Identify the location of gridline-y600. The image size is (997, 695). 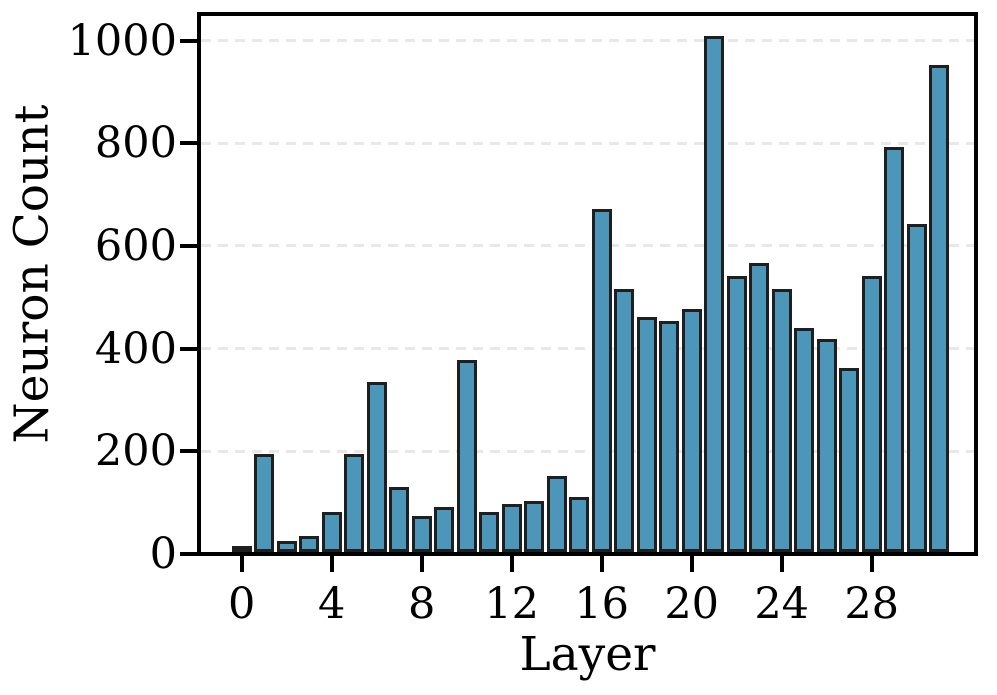
(587, 246).